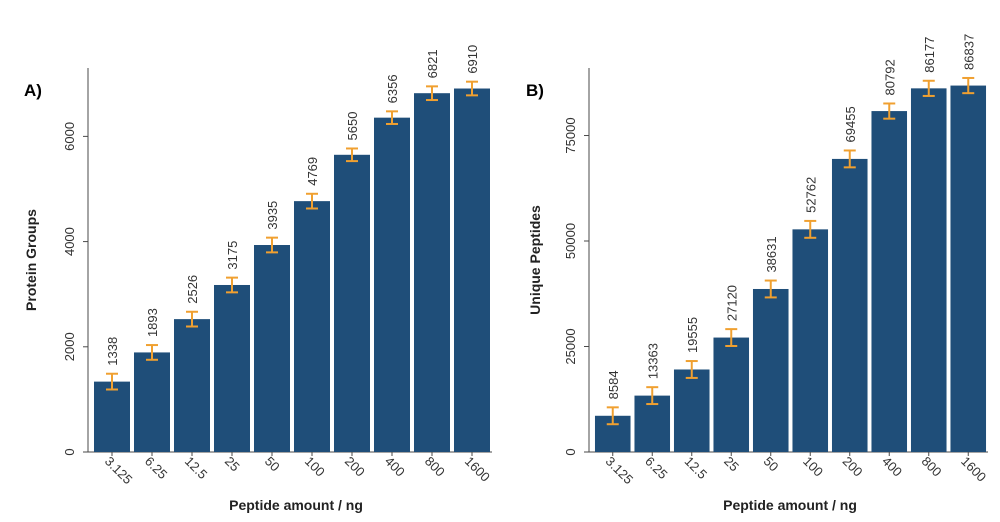 The height and width of the screenshot is (522, 1000). What do you see at coordinates (889, 77) in the screenshot?
I see `panel-b-data-label: 80792` at bounding box center [889, 77].